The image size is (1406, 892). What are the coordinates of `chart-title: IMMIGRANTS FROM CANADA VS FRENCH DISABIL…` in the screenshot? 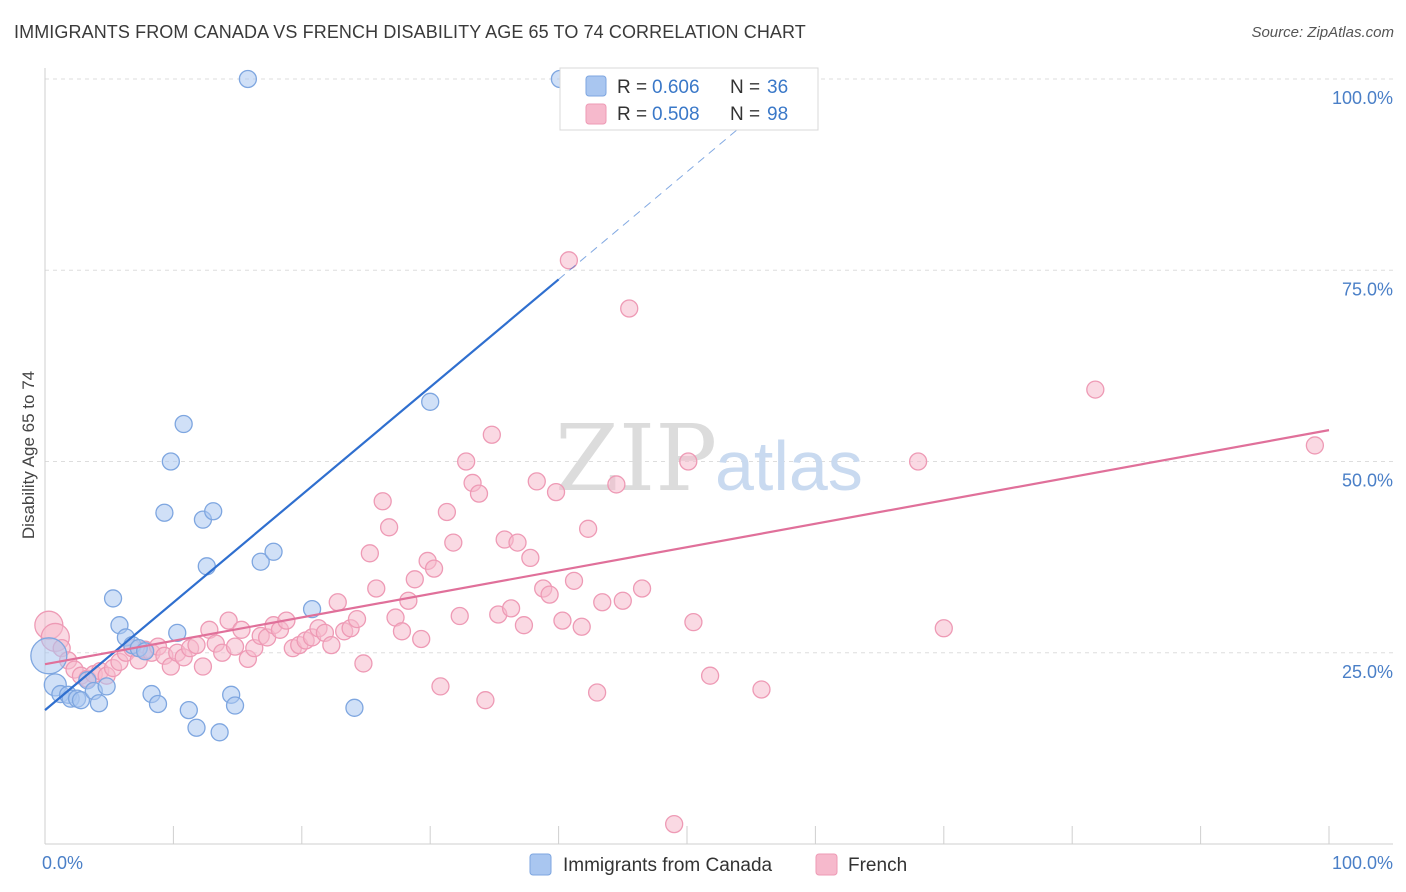 It's located at (410, 32).